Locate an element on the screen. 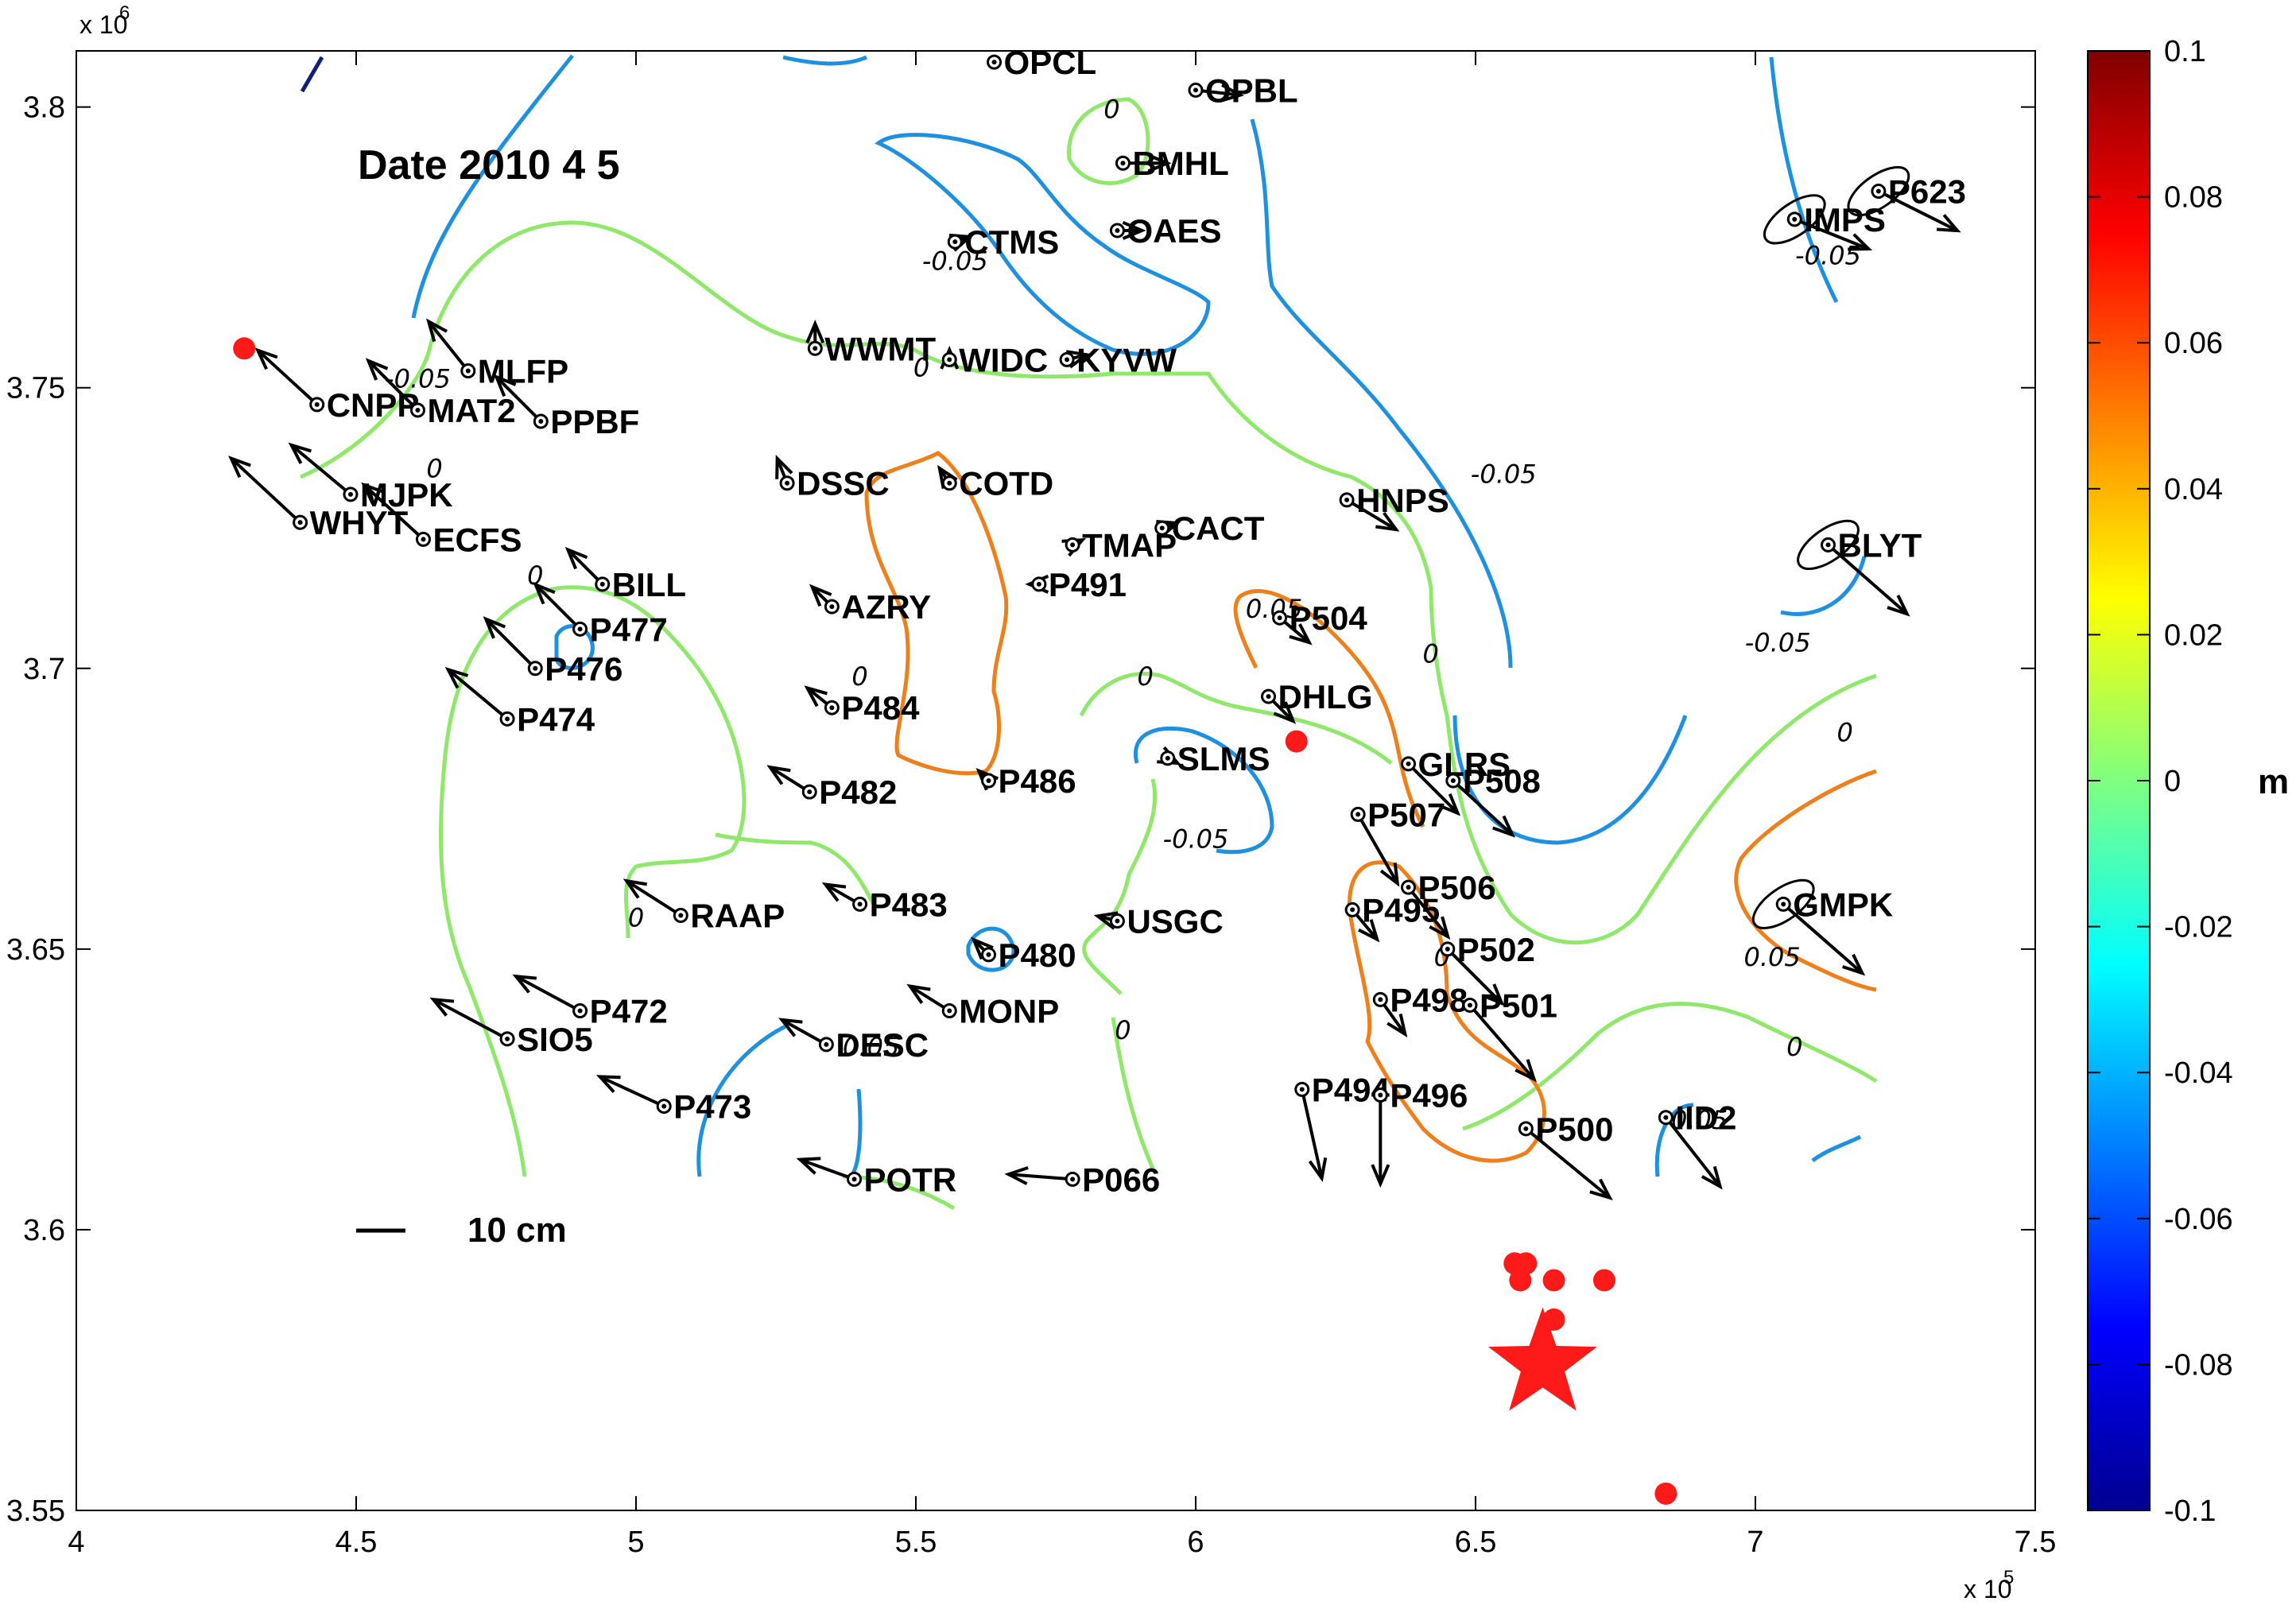  station-label: P502 is located at coordinates (1496, 950).